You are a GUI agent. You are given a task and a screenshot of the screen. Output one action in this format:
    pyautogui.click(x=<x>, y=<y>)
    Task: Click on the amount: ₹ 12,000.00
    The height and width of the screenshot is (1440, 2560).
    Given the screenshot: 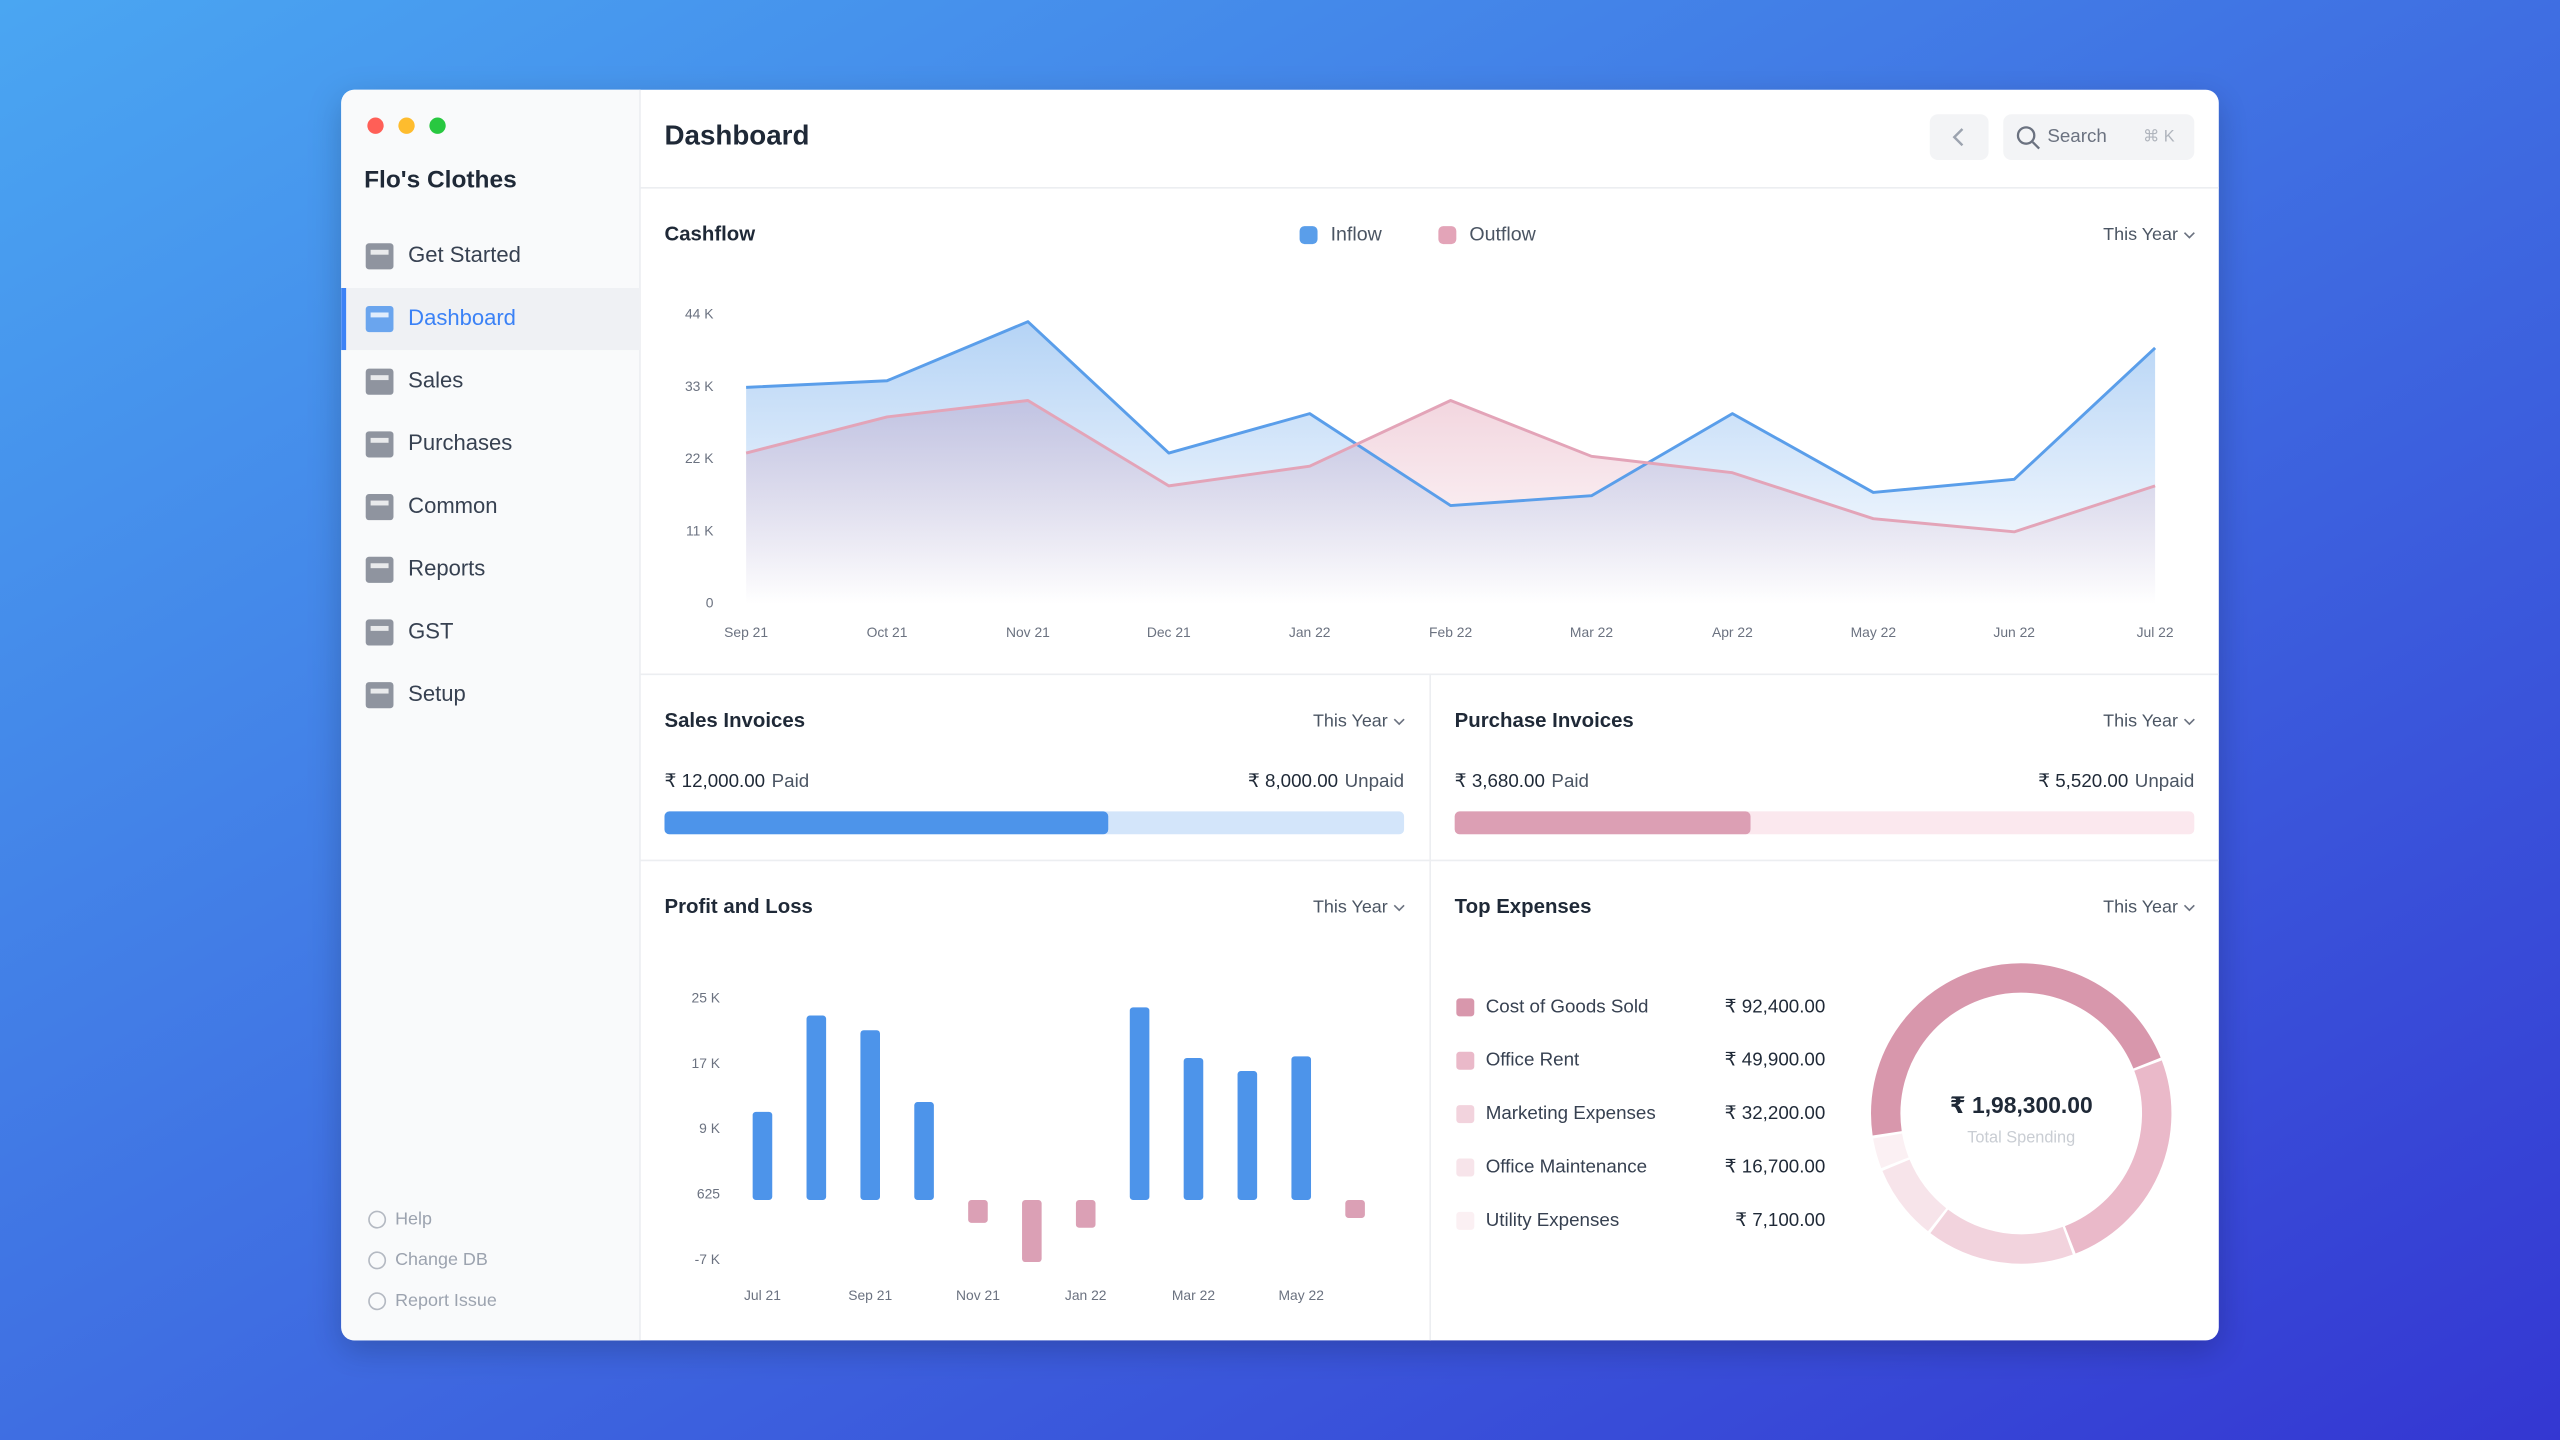 What is the action you would take?
    pyautogui.click(x=714, y=780)
    